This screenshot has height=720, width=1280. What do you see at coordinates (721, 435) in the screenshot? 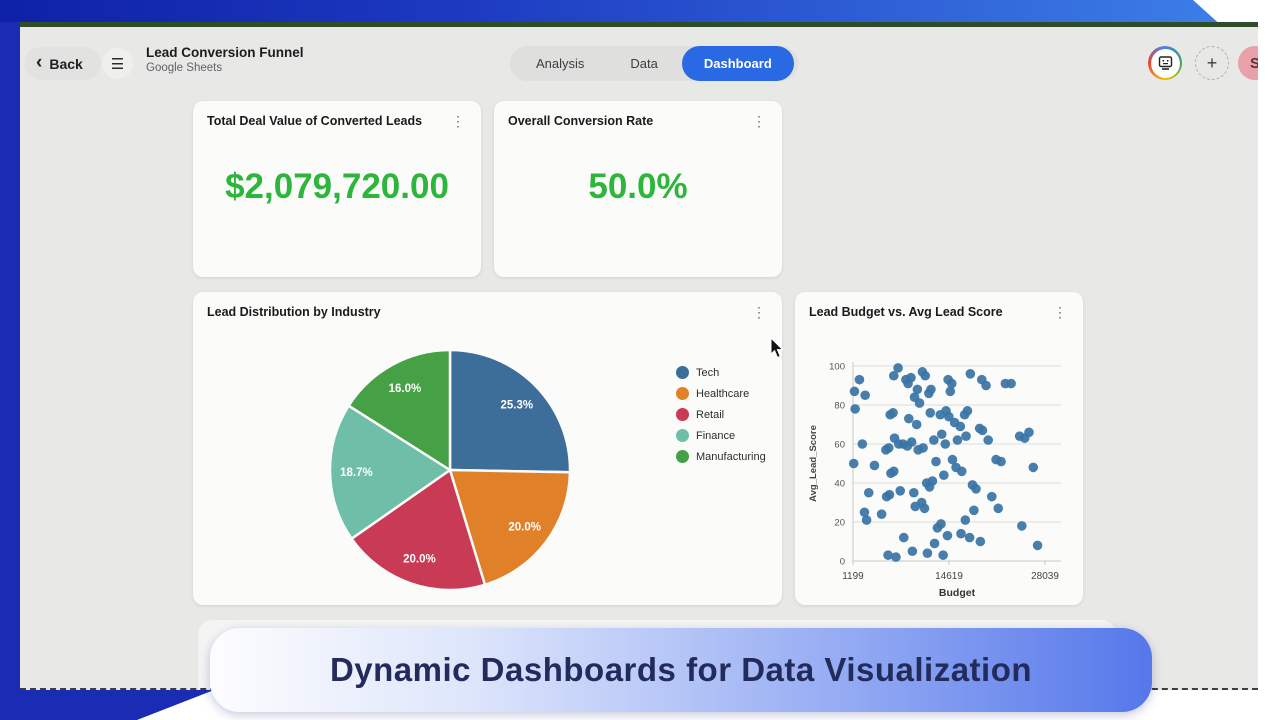
I see `legend-item-finance: Finance` at bounding box center [721, 435].